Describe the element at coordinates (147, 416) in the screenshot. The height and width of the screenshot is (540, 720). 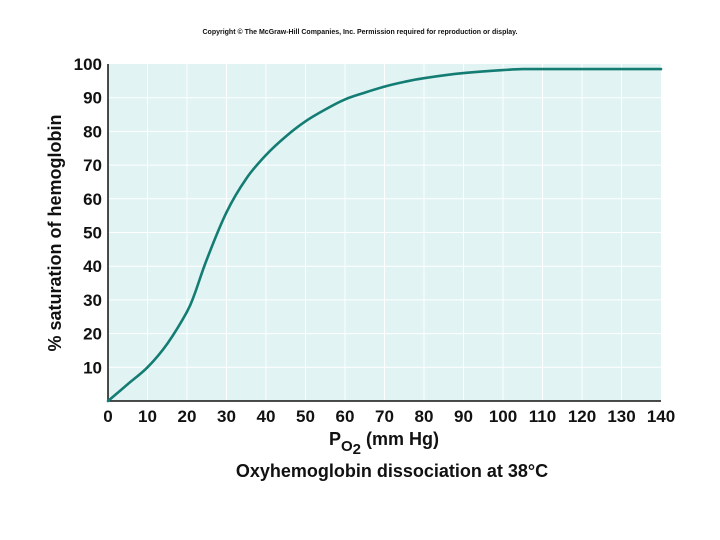
I see `x-tick-label: 10` at that location.